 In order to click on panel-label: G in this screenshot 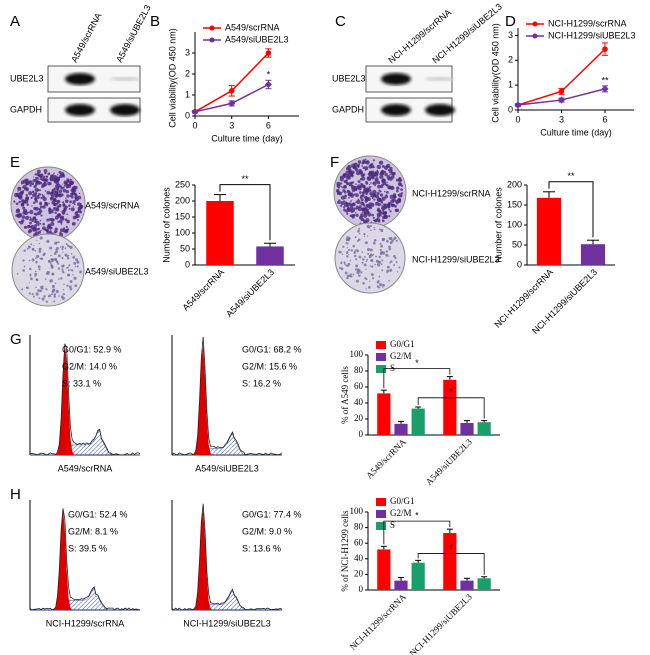, I will do `click(16, 339)`.